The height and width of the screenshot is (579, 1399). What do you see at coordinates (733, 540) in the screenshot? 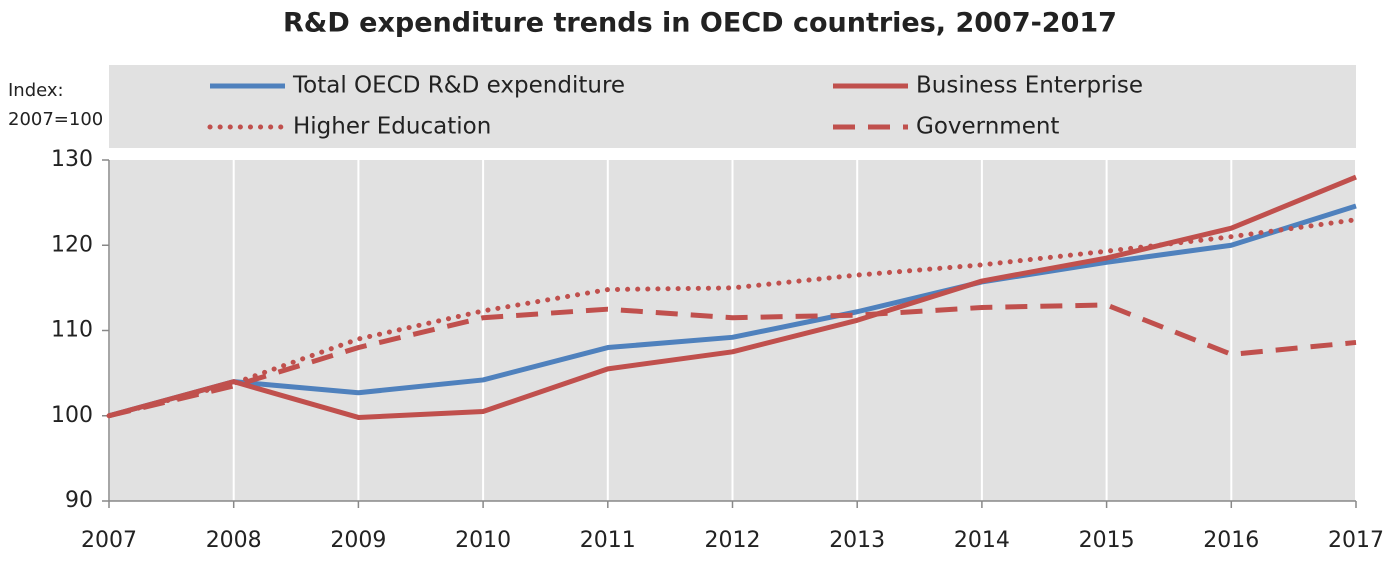
I see `x-tick-label: 2012` at bounding box center [733, 540].